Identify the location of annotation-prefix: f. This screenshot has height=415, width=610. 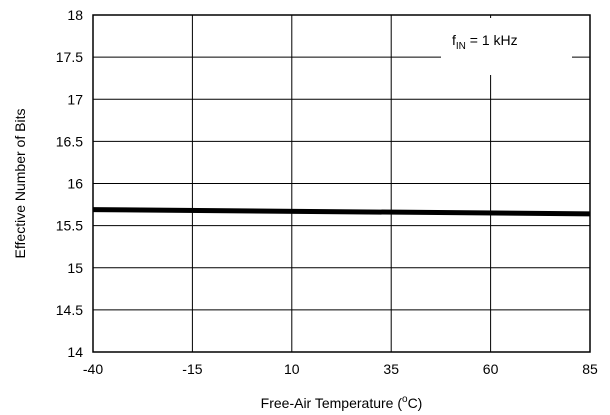
(454, 40).